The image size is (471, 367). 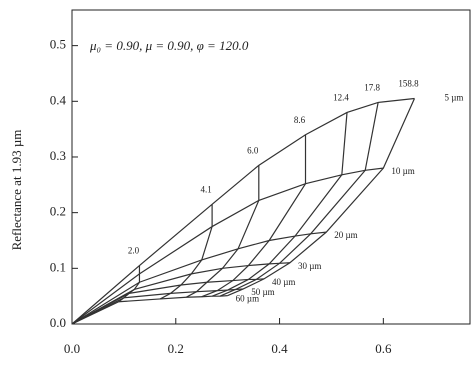 I want to click on y-tick-label: 0.2, so click(x=58, y=211).